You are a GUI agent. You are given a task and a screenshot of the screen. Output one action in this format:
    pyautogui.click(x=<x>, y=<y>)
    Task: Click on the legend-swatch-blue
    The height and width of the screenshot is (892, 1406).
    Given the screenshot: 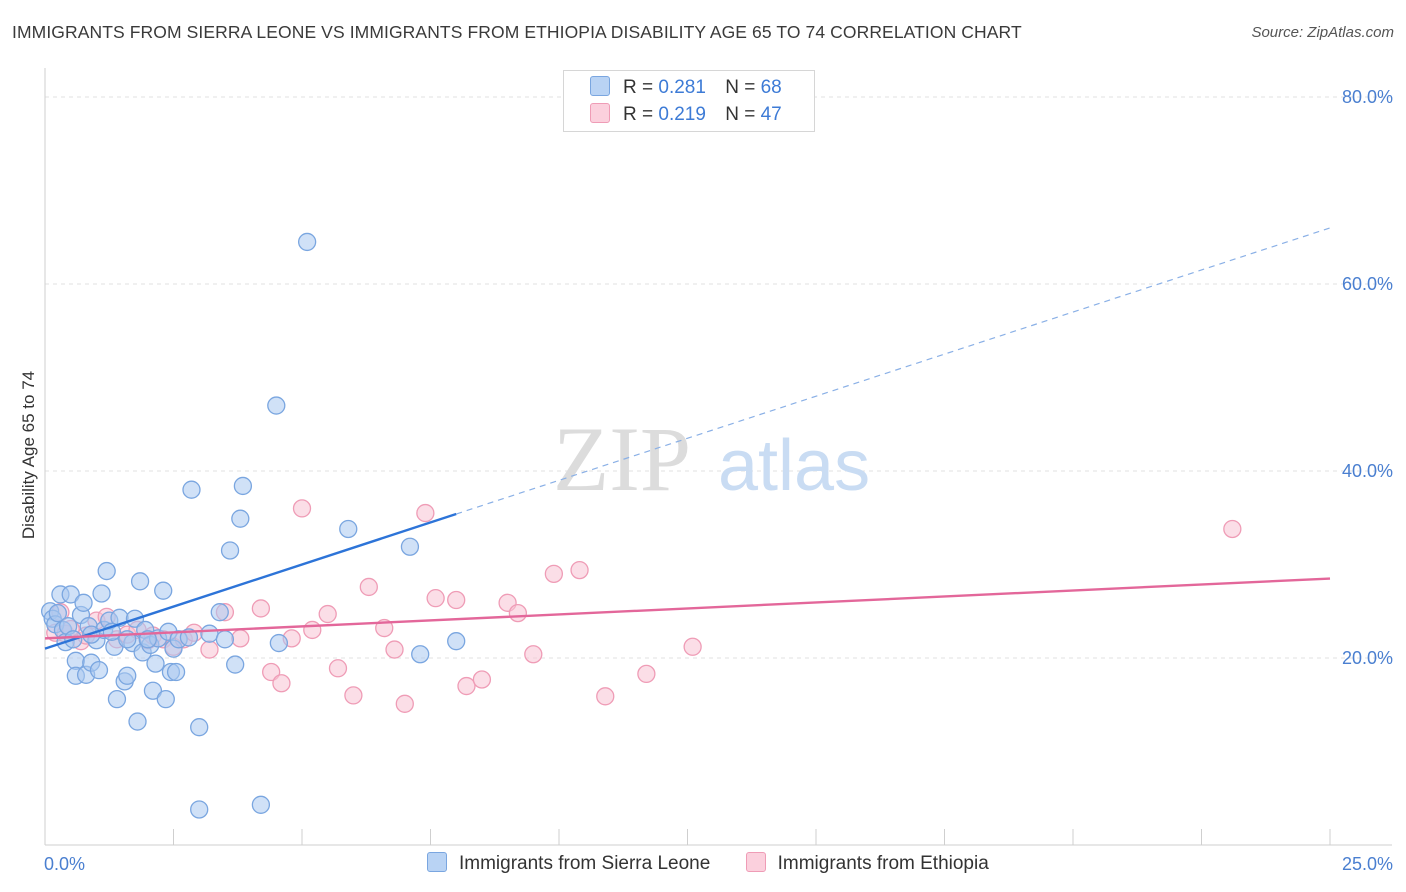 What is the action you would take?
    pyautogui.click(x=600, y=86)
    